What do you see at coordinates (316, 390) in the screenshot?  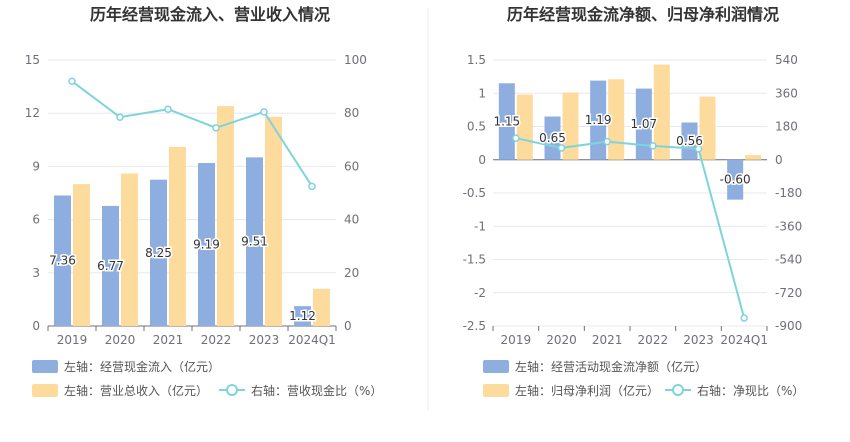 I see `legend-label: 右轴：营收现金比（%）` at bounding box center [316, 390].